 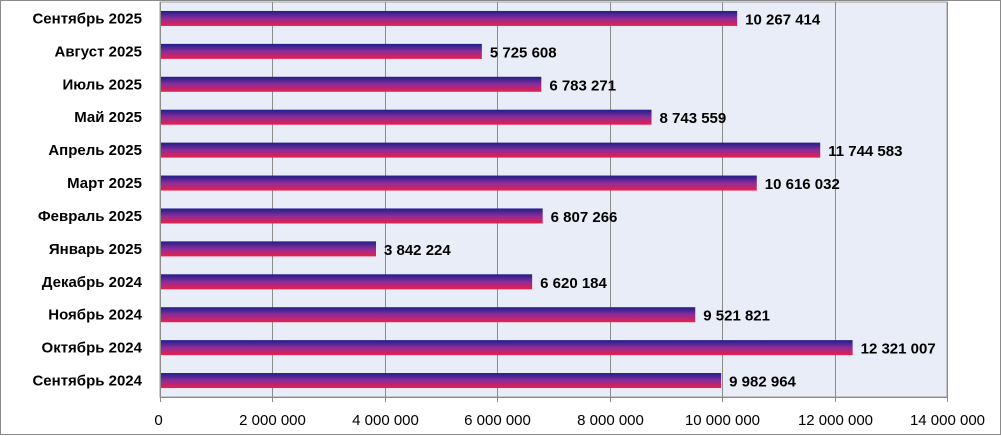 I want to click on x-tick-label: 14 000 000, so click(x=947, y=420).